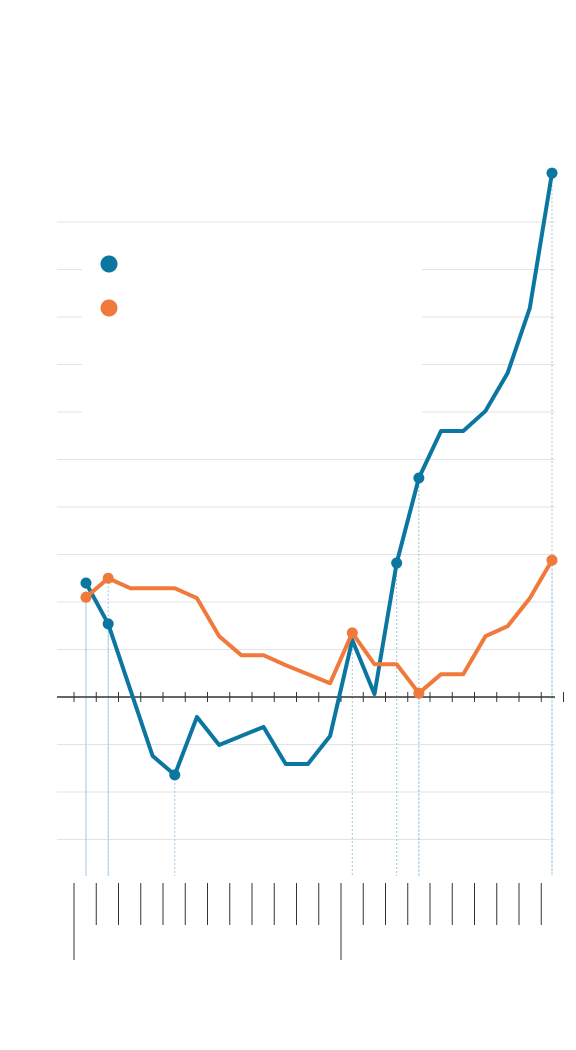  I want to click on legend-background, so click(252, 330).